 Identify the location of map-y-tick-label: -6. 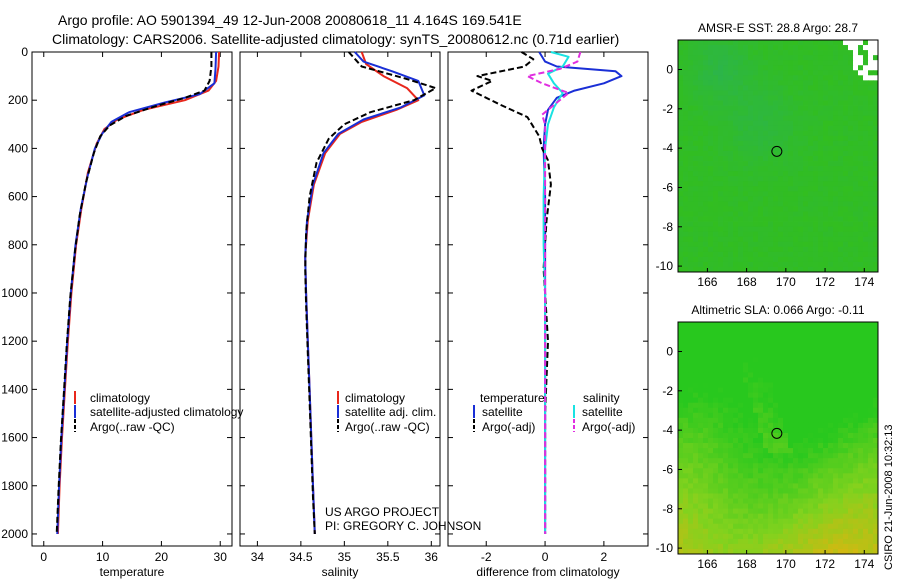
(667, 187).